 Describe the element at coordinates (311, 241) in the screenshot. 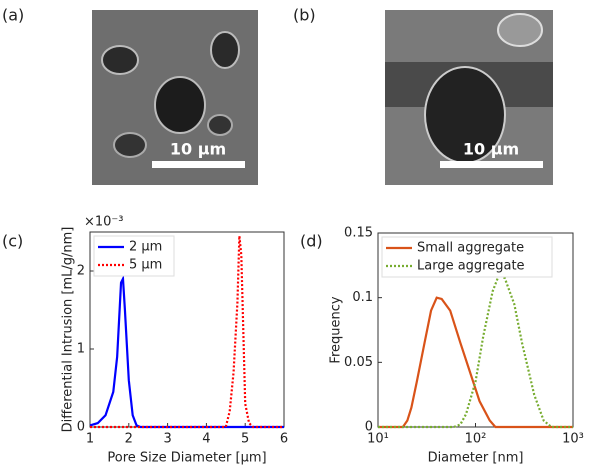

I see `panel-label: (d)` at that location.